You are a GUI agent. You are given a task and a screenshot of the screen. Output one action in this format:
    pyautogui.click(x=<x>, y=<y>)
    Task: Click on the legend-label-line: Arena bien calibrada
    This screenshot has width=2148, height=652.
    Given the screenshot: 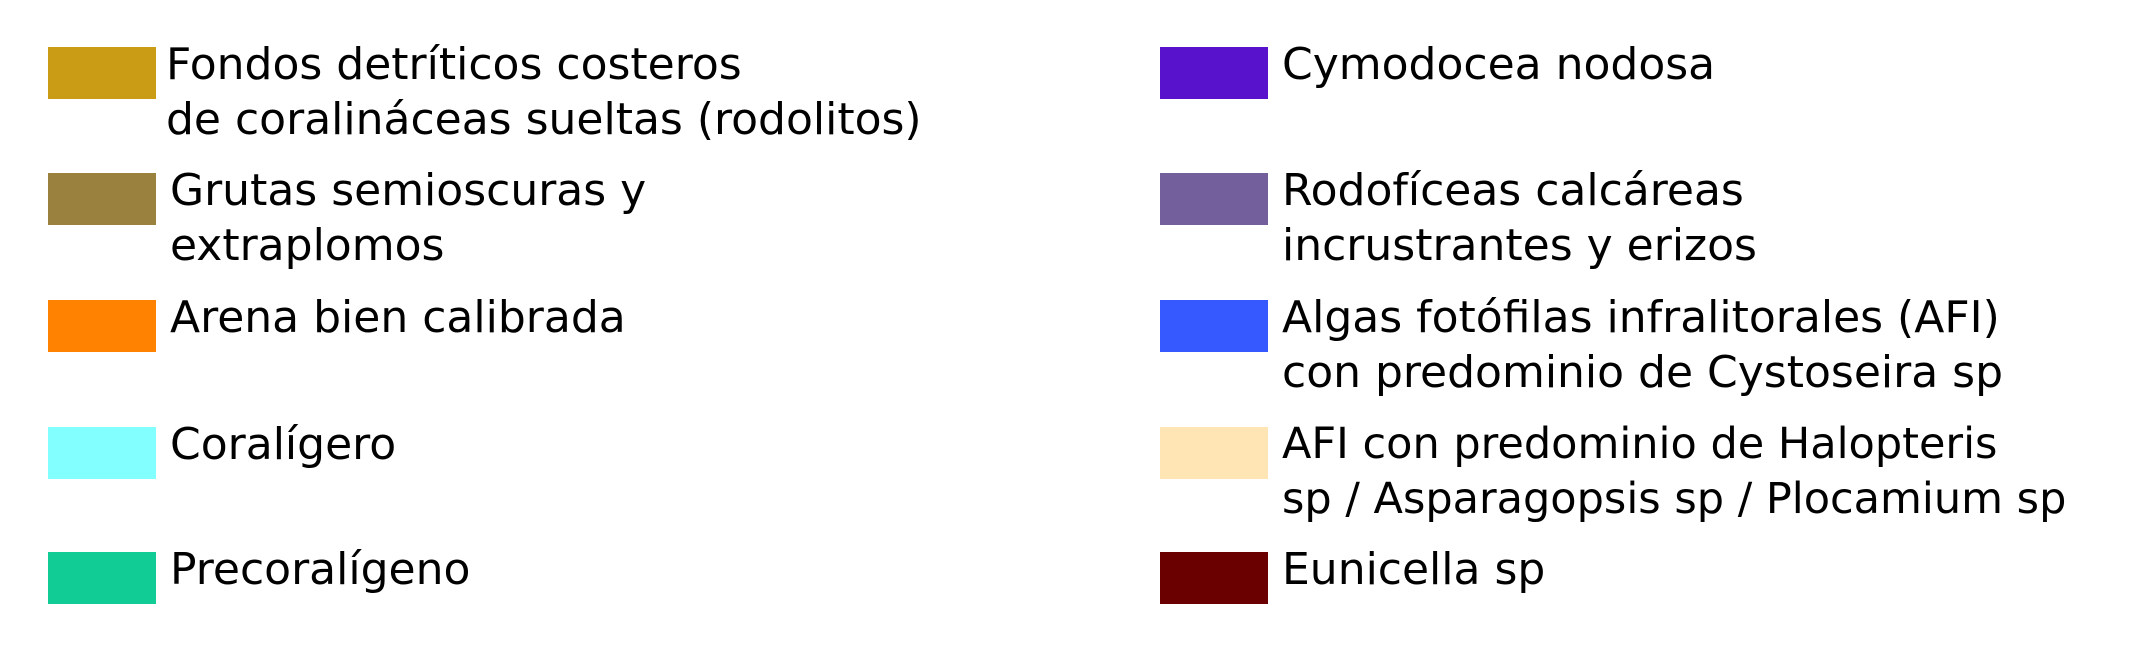 What is the action you would take?
    pyautogui.click(x=398, y=317)
    